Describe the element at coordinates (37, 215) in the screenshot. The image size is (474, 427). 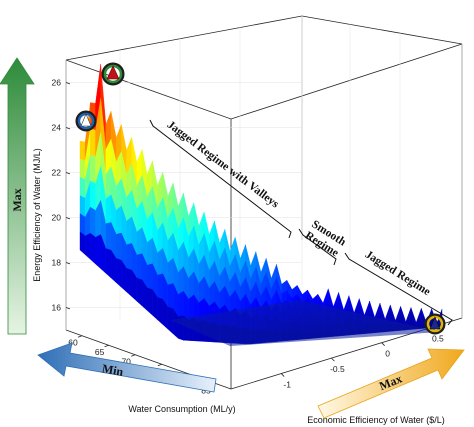
I see `z-axis-label: Energy Efficiency of Water (MJ/L)` at that location.